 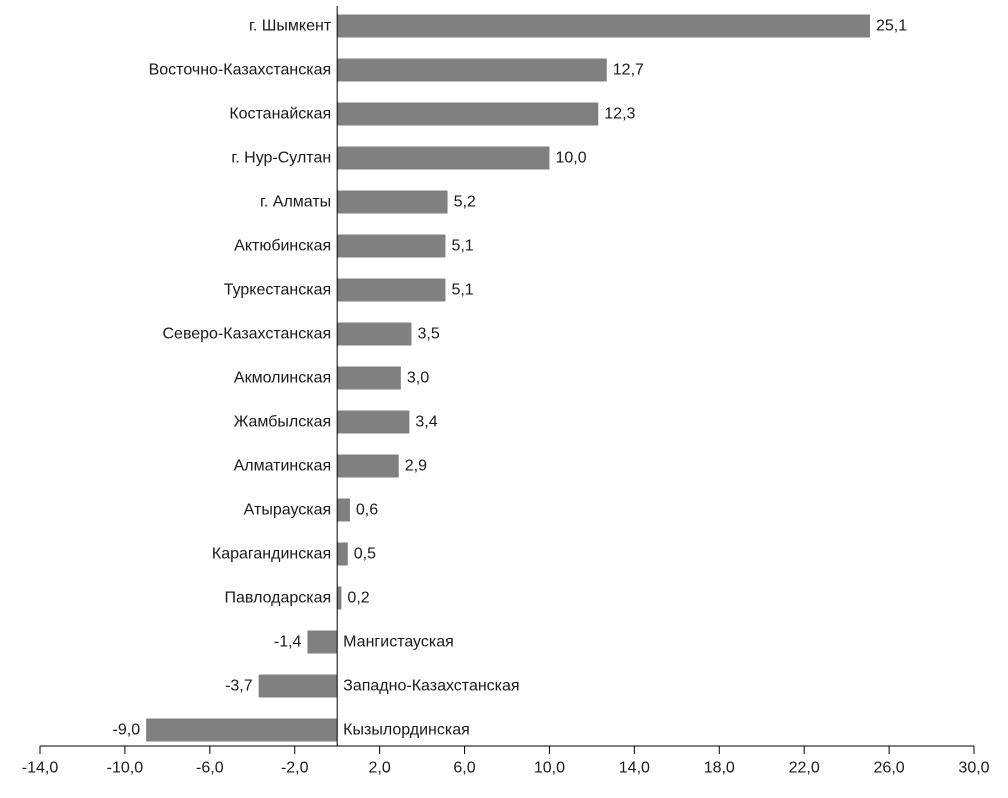 What do you see at coordinates (549, 768) in the screenshot?
I see `x-tick-label: 10,0` at bounding box center [549, 768].